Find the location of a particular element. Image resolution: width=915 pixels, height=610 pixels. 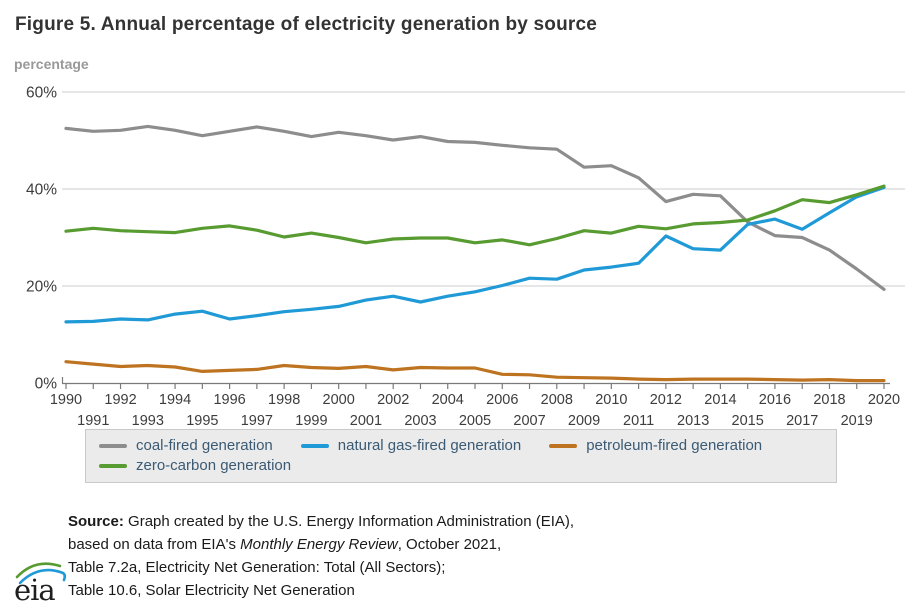

x-tick-label: 1993 is located at coordinates (148, 421).